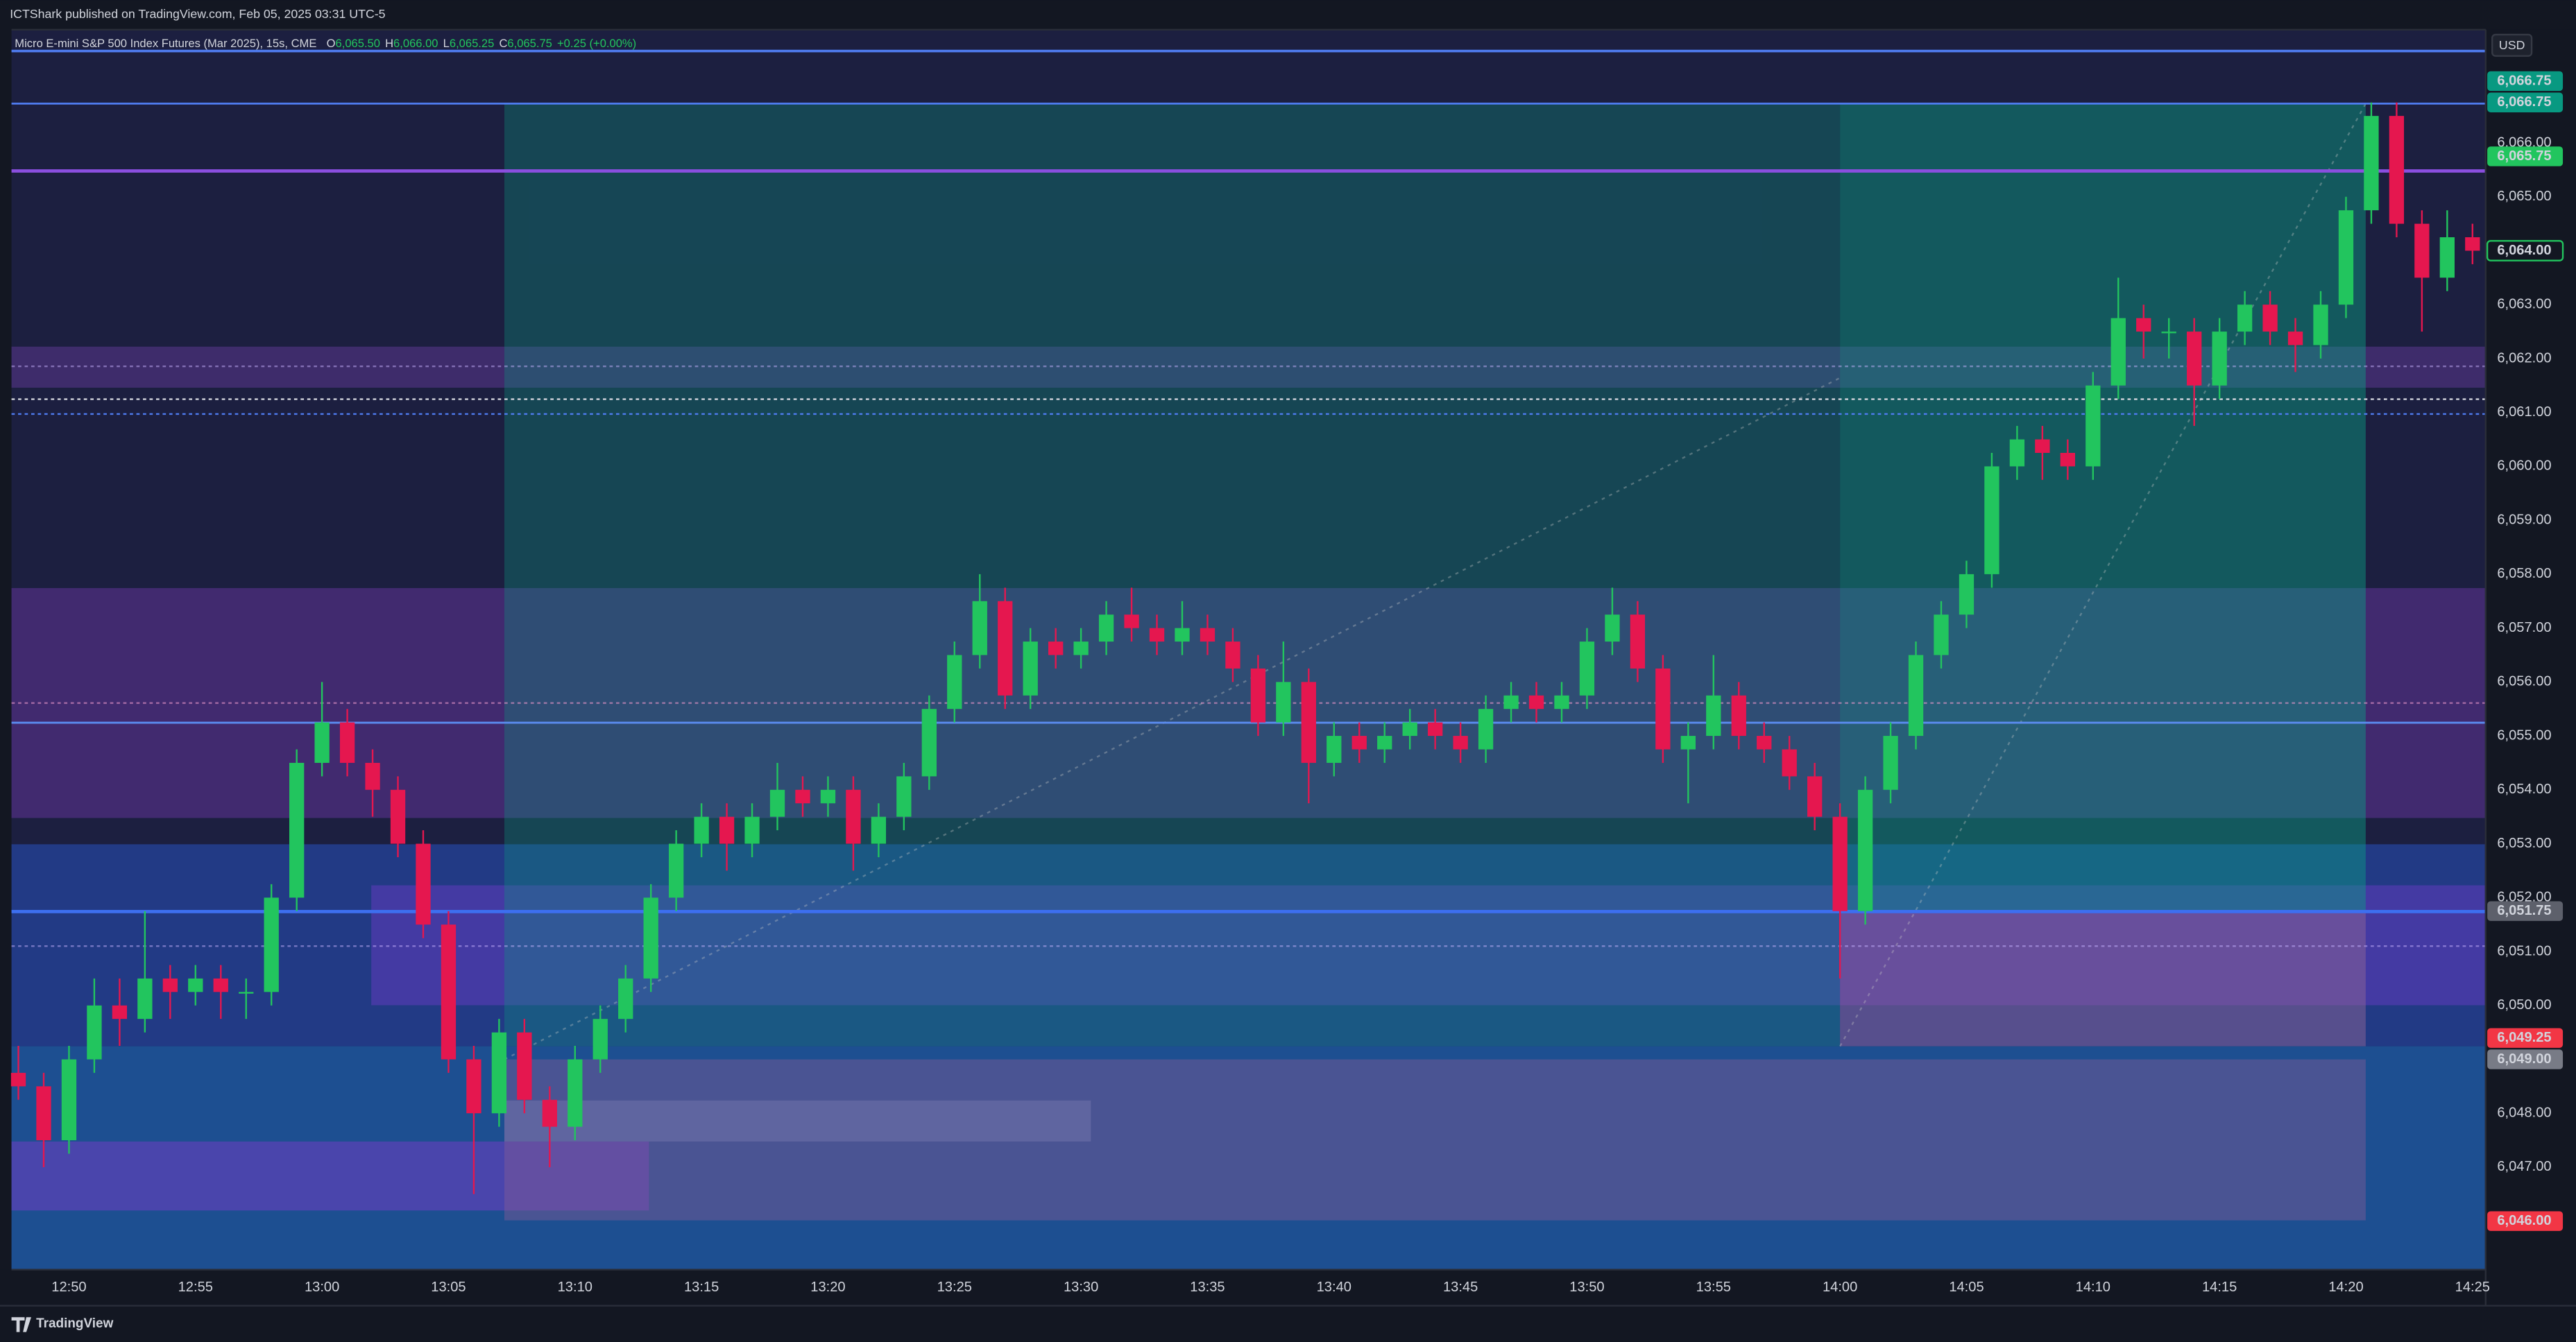 The height and width of the screenshot is (1342, 2576). Describe the element at coordinates (2103, 507) in the screenshot. I see `target-zone` at that location.